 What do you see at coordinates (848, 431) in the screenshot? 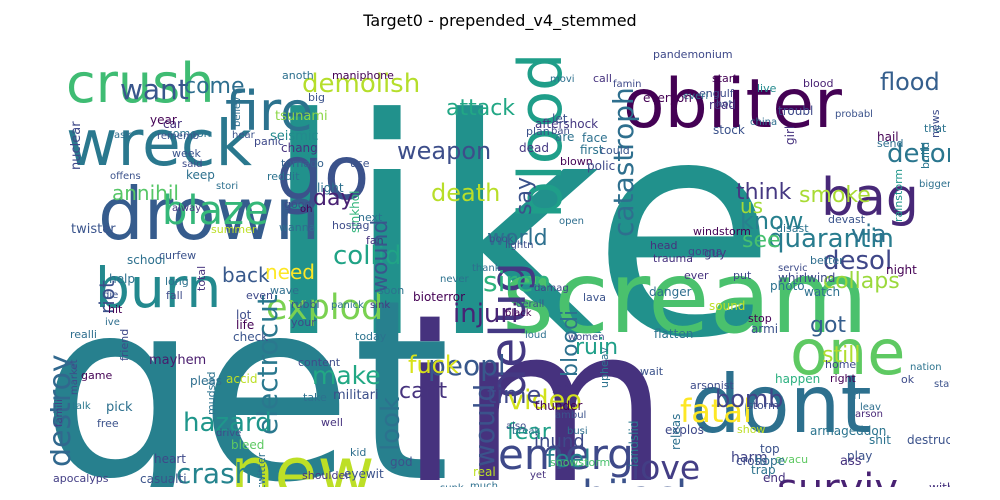
I see `cloud-word: armageddon` at bounding box center [848, 431].